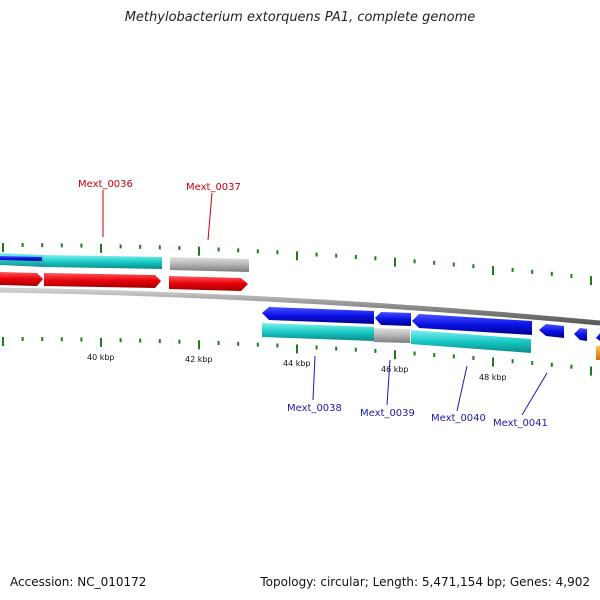  I want to click on tick-row-inner, so click(297, 356).